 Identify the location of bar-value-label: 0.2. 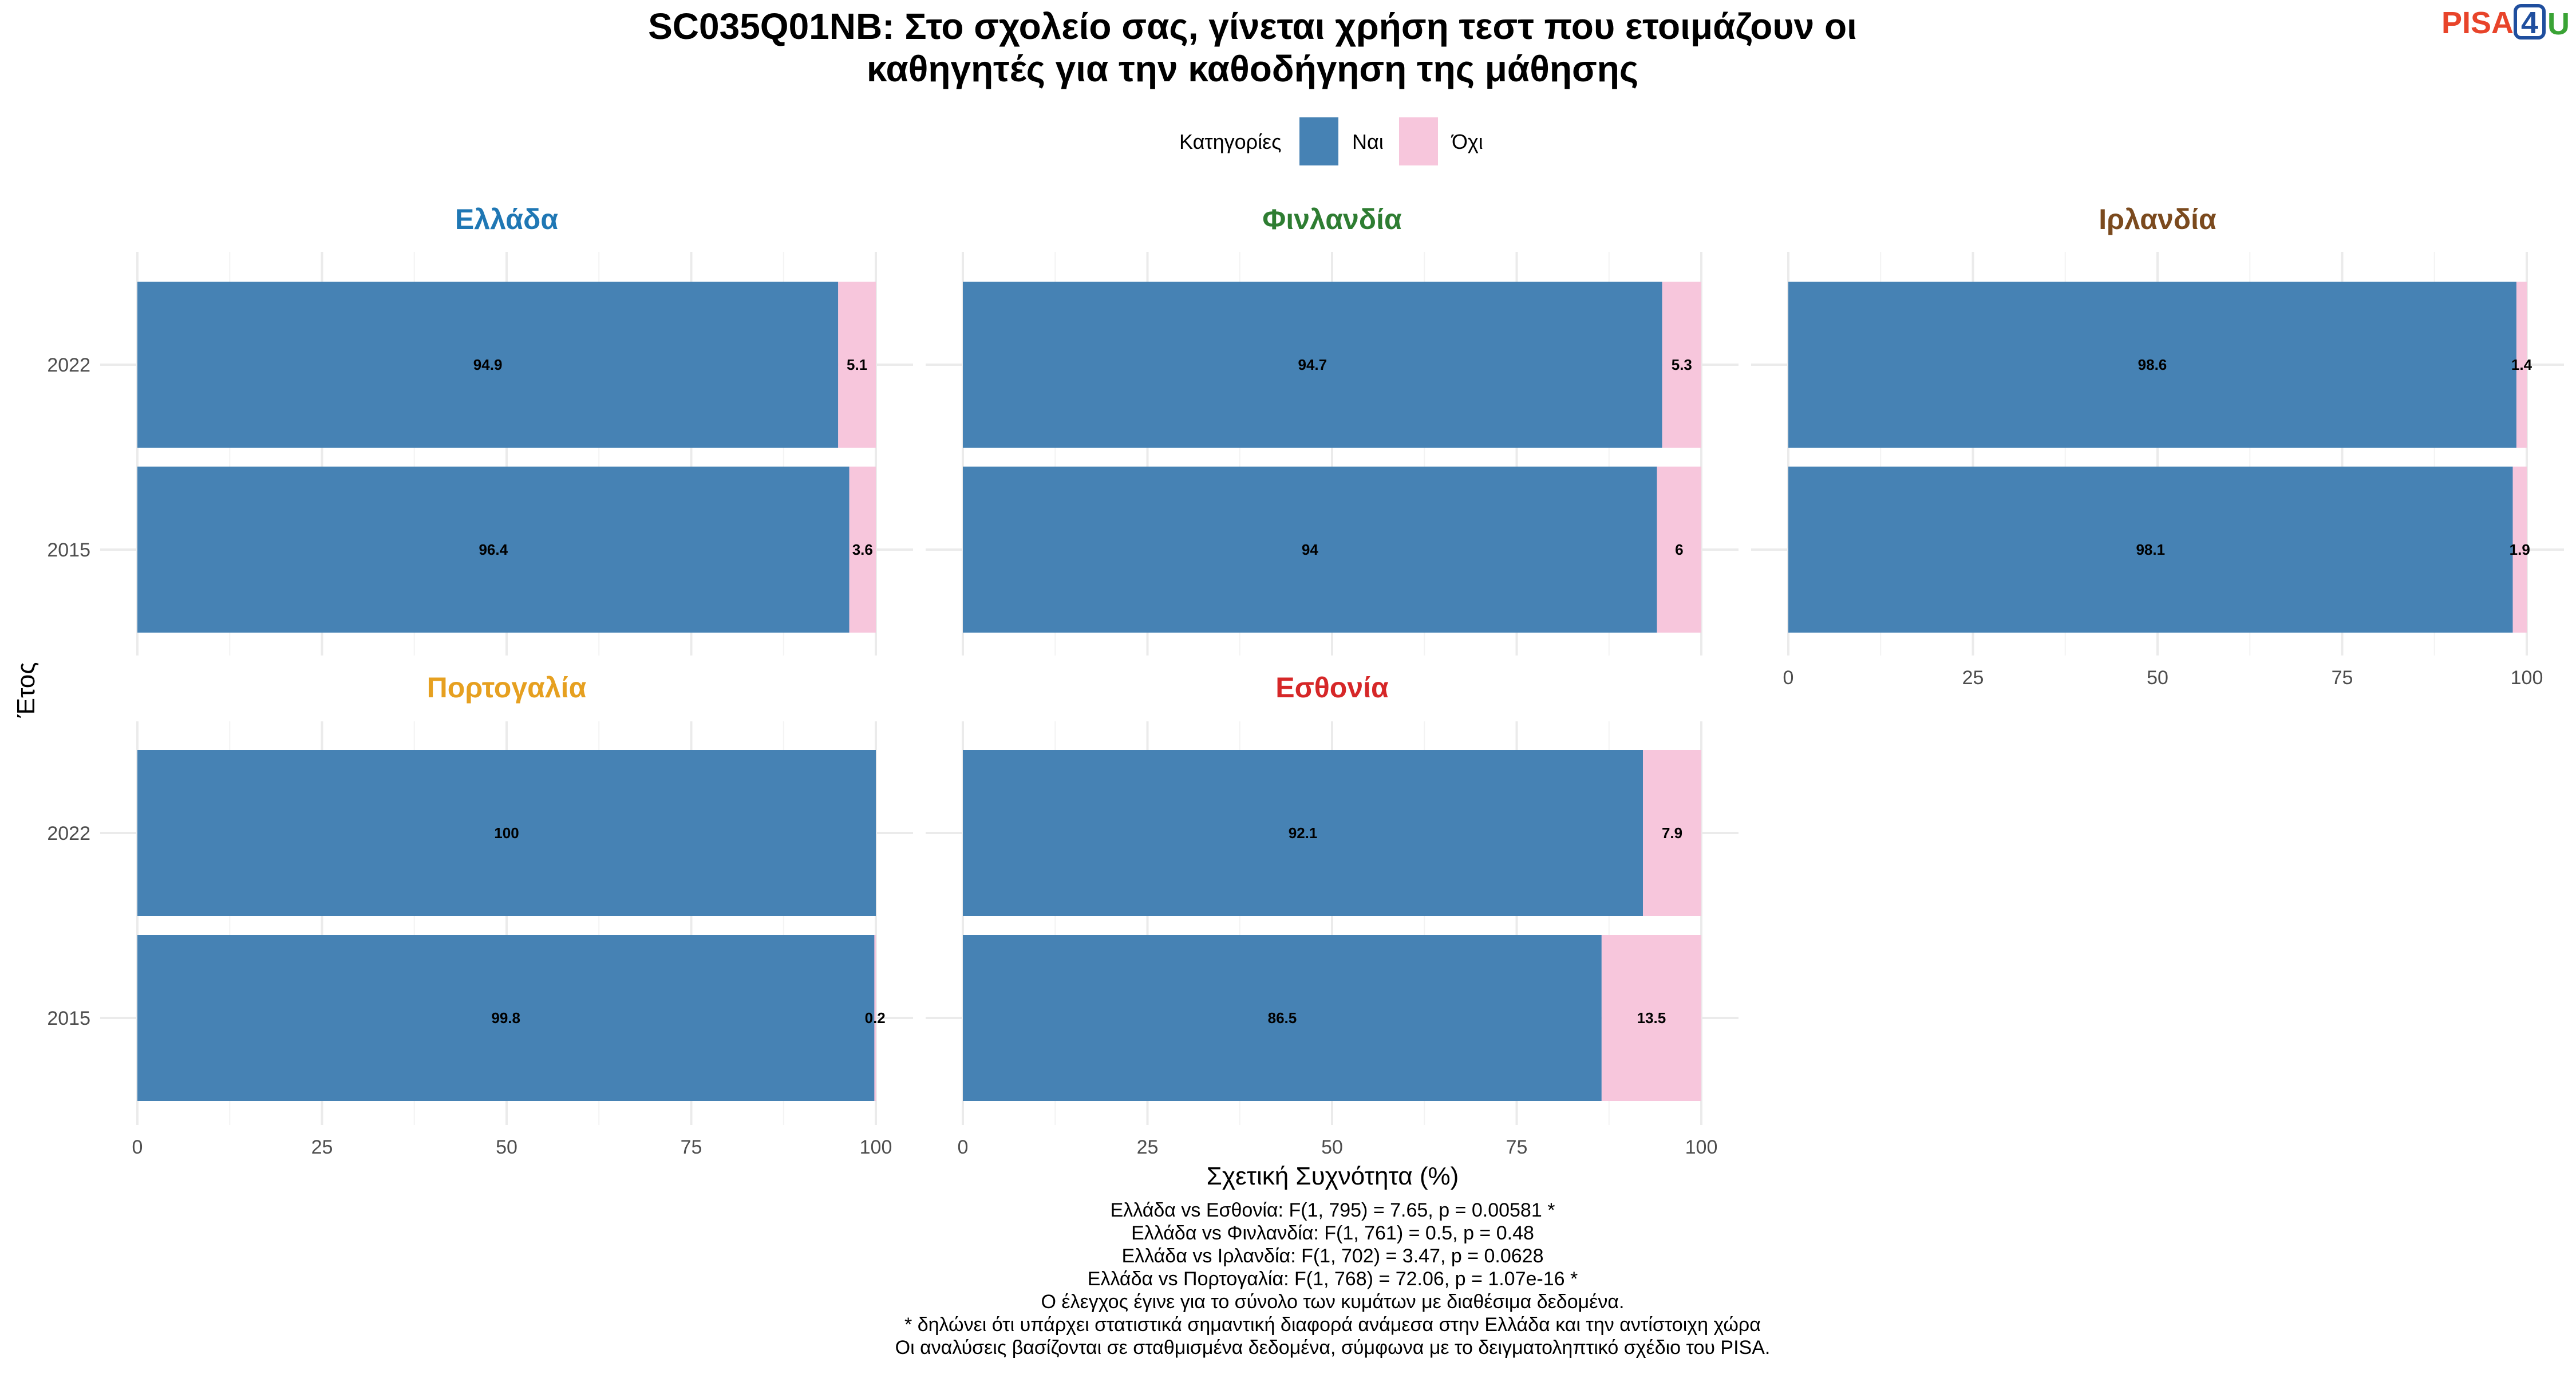
(875, 1018).